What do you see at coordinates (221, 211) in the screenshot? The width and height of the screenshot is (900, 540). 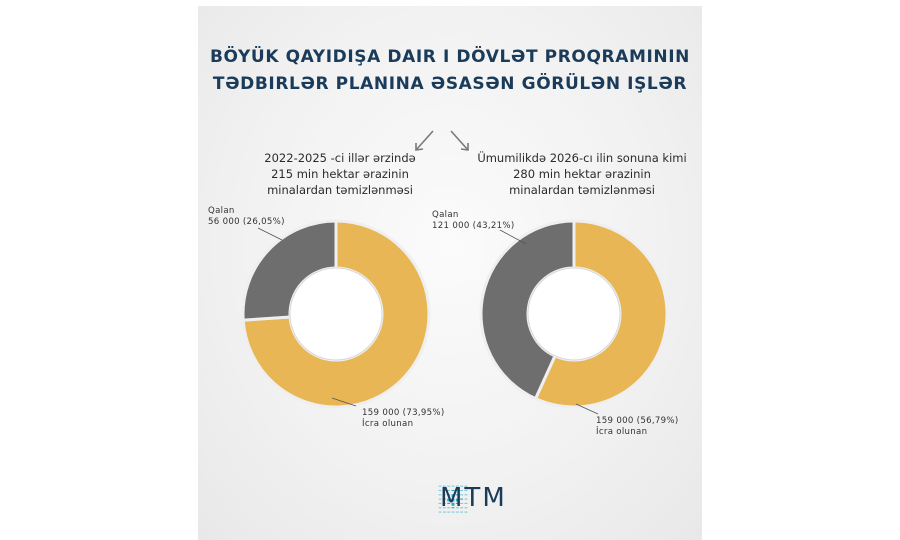 I see `left-remaining-name: Qalan` at bounding box center [221, 211].